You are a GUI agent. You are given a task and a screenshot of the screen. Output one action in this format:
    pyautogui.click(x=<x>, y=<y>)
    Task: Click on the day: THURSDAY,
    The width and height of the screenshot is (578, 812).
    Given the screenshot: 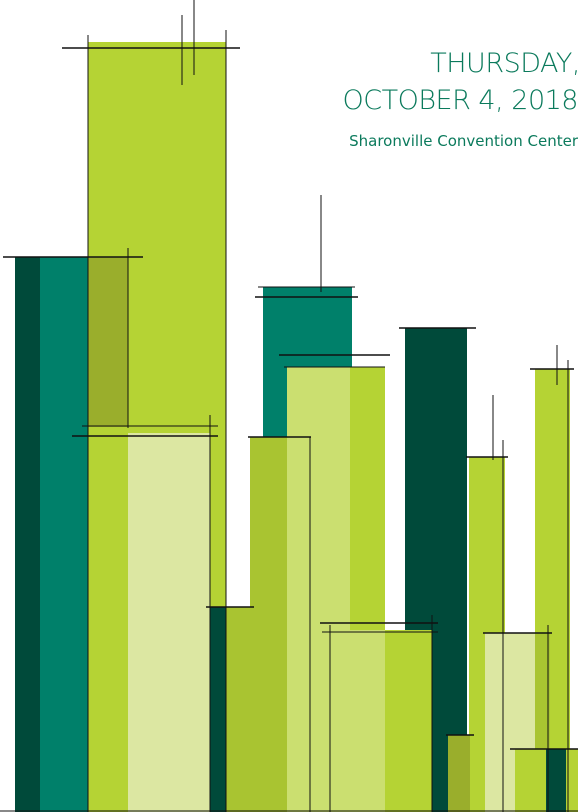 What is the action you would take?
    pyautogui.click(x=504, y=63)
    